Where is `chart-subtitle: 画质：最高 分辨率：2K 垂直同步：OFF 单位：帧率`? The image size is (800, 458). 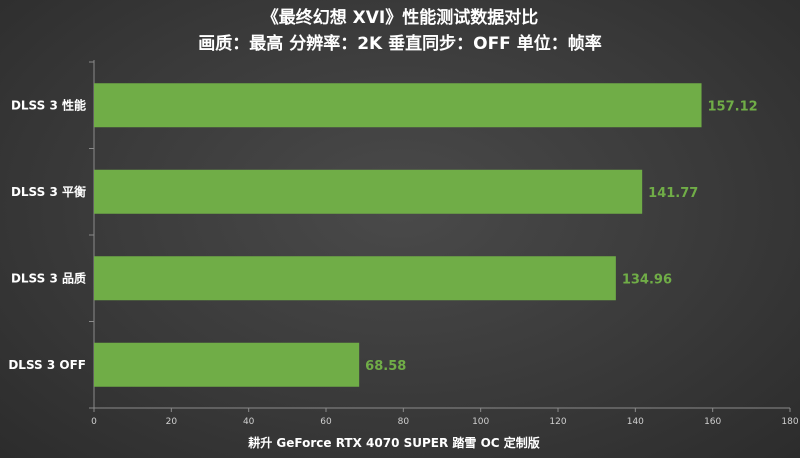
chart-subtitle: 画质：最高 分辨率：2K 垂直同步：OFF 单位：帧率 is located at coordinates (400, 44).